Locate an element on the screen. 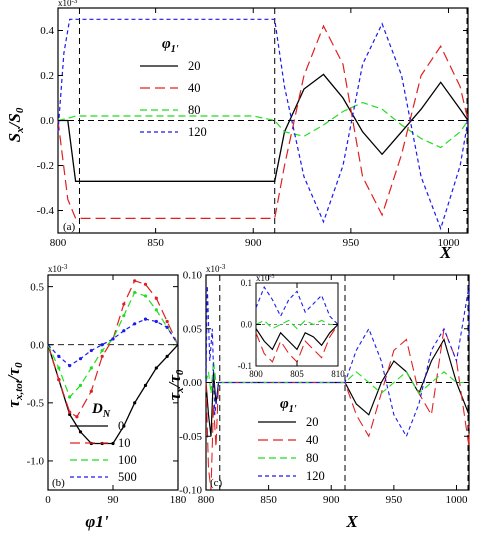  panel-b-xtick-label-180: 180 is located at coordinates (178, 500).